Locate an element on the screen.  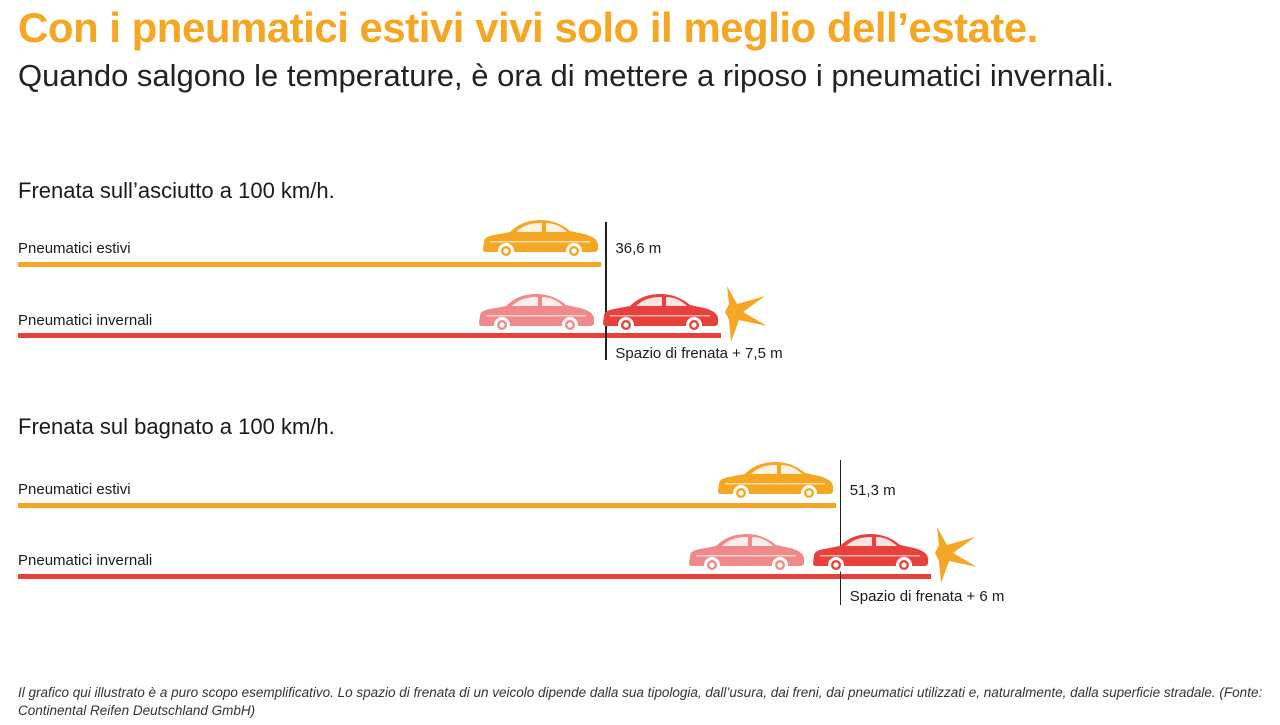
summer-distance-label: 51,3 m is located at coordinates (872, 490).